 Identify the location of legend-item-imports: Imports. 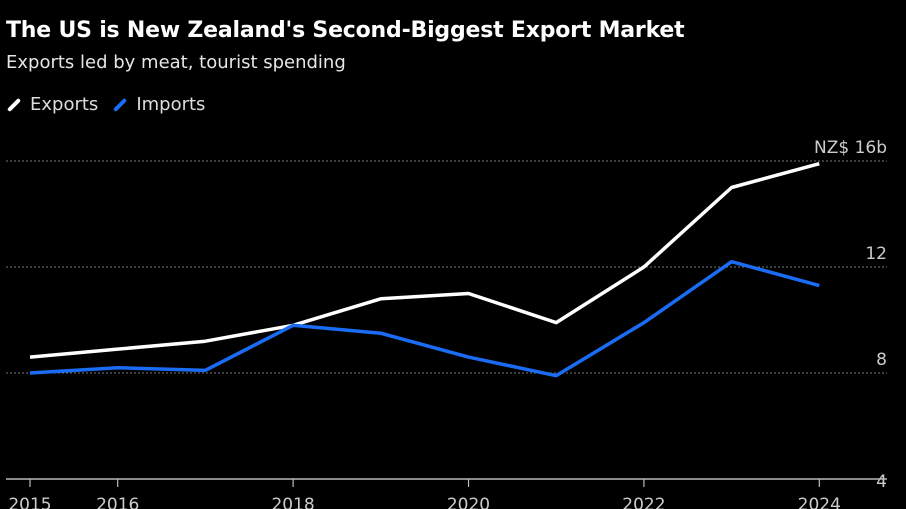
(158, 104).